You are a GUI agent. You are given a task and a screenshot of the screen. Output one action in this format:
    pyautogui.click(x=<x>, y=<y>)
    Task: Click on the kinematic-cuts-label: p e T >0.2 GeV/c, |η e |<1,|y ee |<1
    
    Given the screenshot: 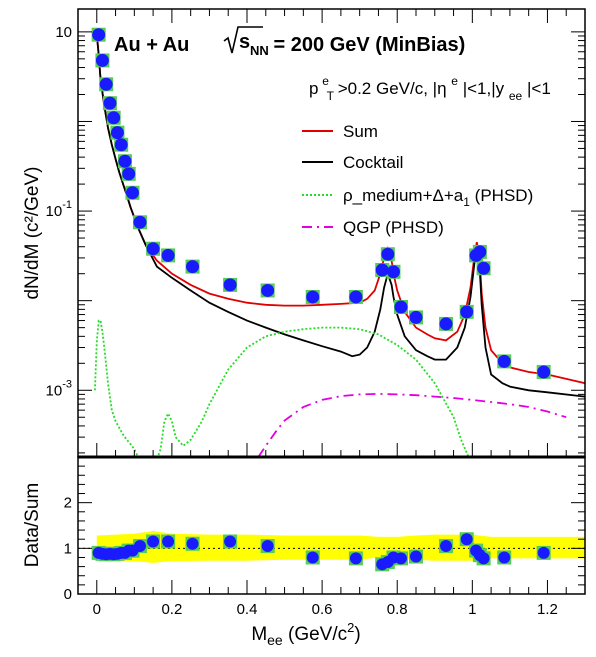 What is the action you would take?
    pyautogui.click(x=430, y=87)
    